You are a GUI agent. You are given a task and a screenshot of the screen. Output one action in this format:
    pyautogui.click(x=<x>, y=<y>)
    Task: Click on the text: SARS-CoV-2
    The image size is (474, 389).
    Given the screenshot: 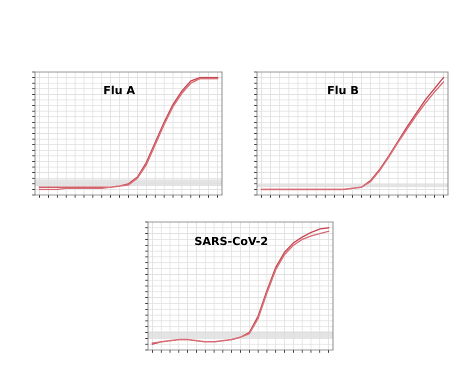 What is the action you would take?
    pyautogui.click(x=231, y=241)
    